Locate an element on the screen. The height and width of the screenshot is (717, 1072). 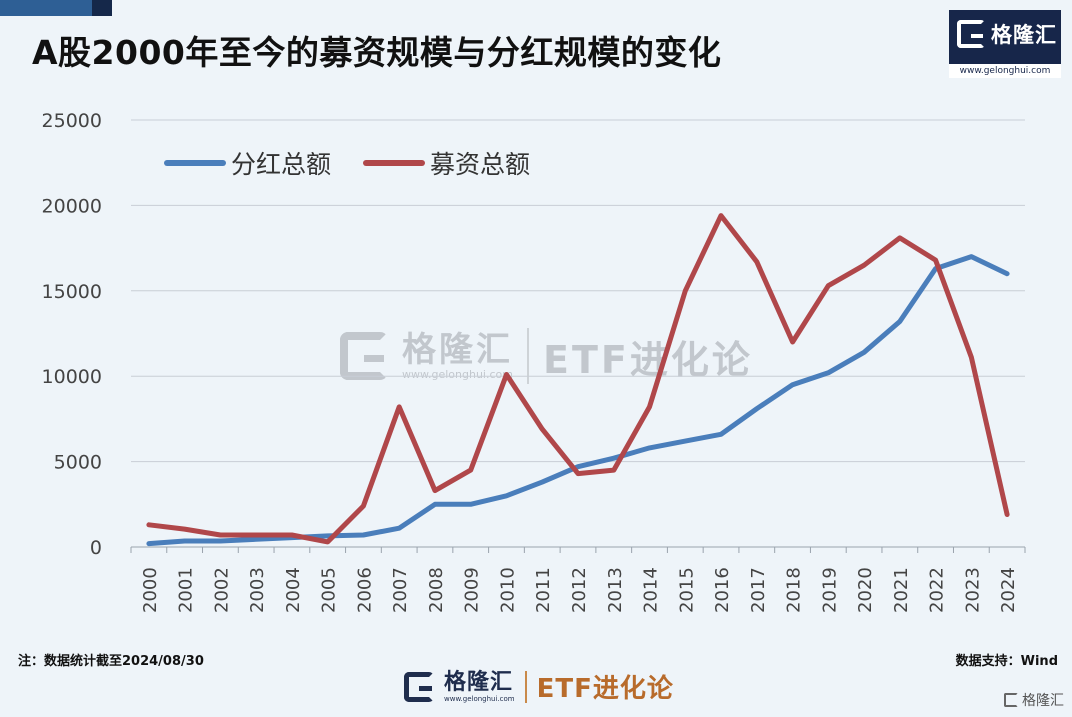
x-tick-label: 2011 is located at coordinates (543, 590).